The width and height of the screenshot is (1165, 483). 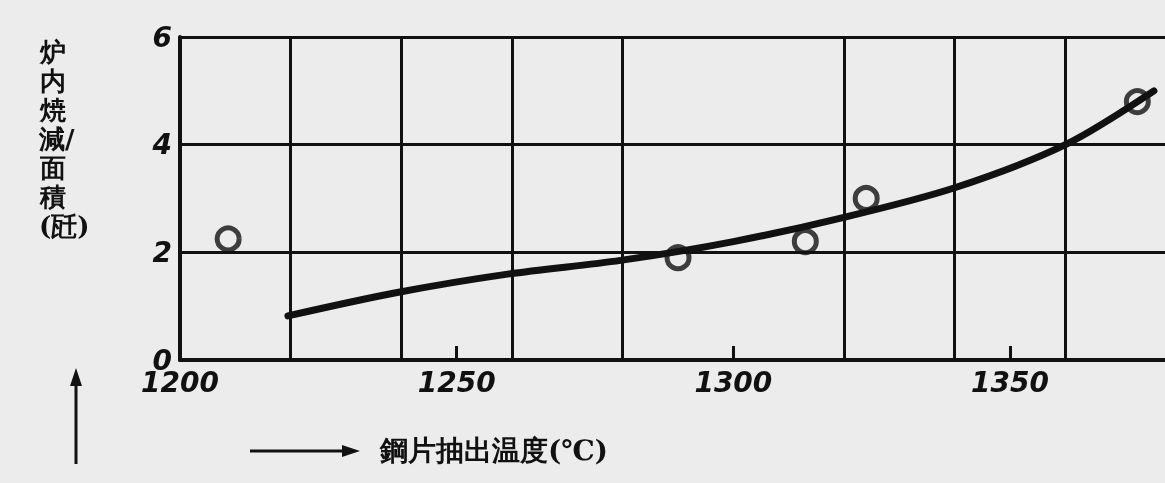 I want to click on x-axis-title: 鋼片抽出温度(℃), so click(x=494, y=451).